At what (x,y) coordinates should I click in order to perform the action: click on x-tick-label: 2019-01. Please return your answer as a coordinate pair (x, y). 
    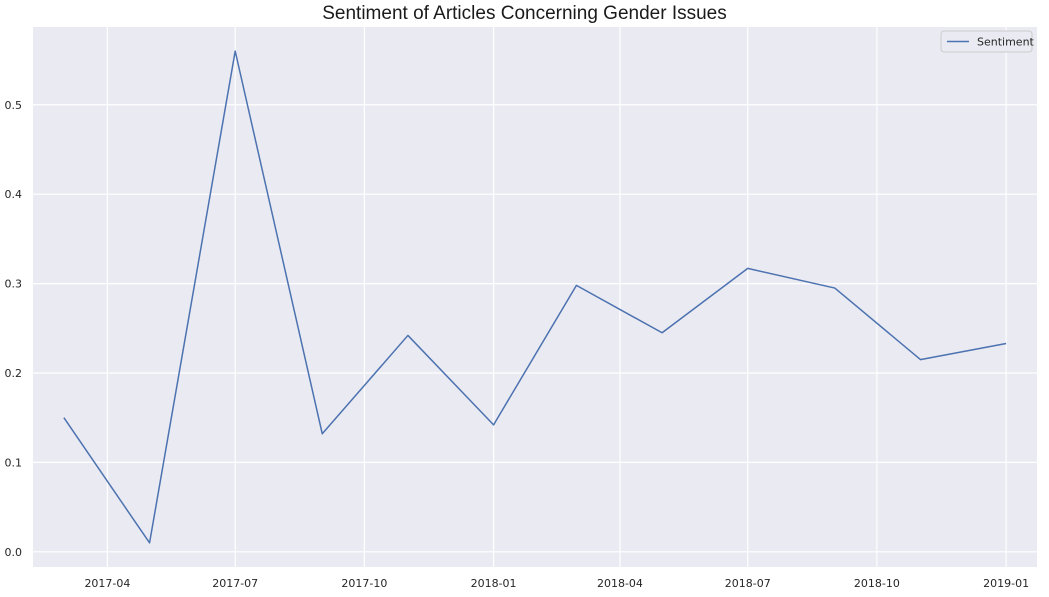
    Looking at the image, I should click on (1006, 583).